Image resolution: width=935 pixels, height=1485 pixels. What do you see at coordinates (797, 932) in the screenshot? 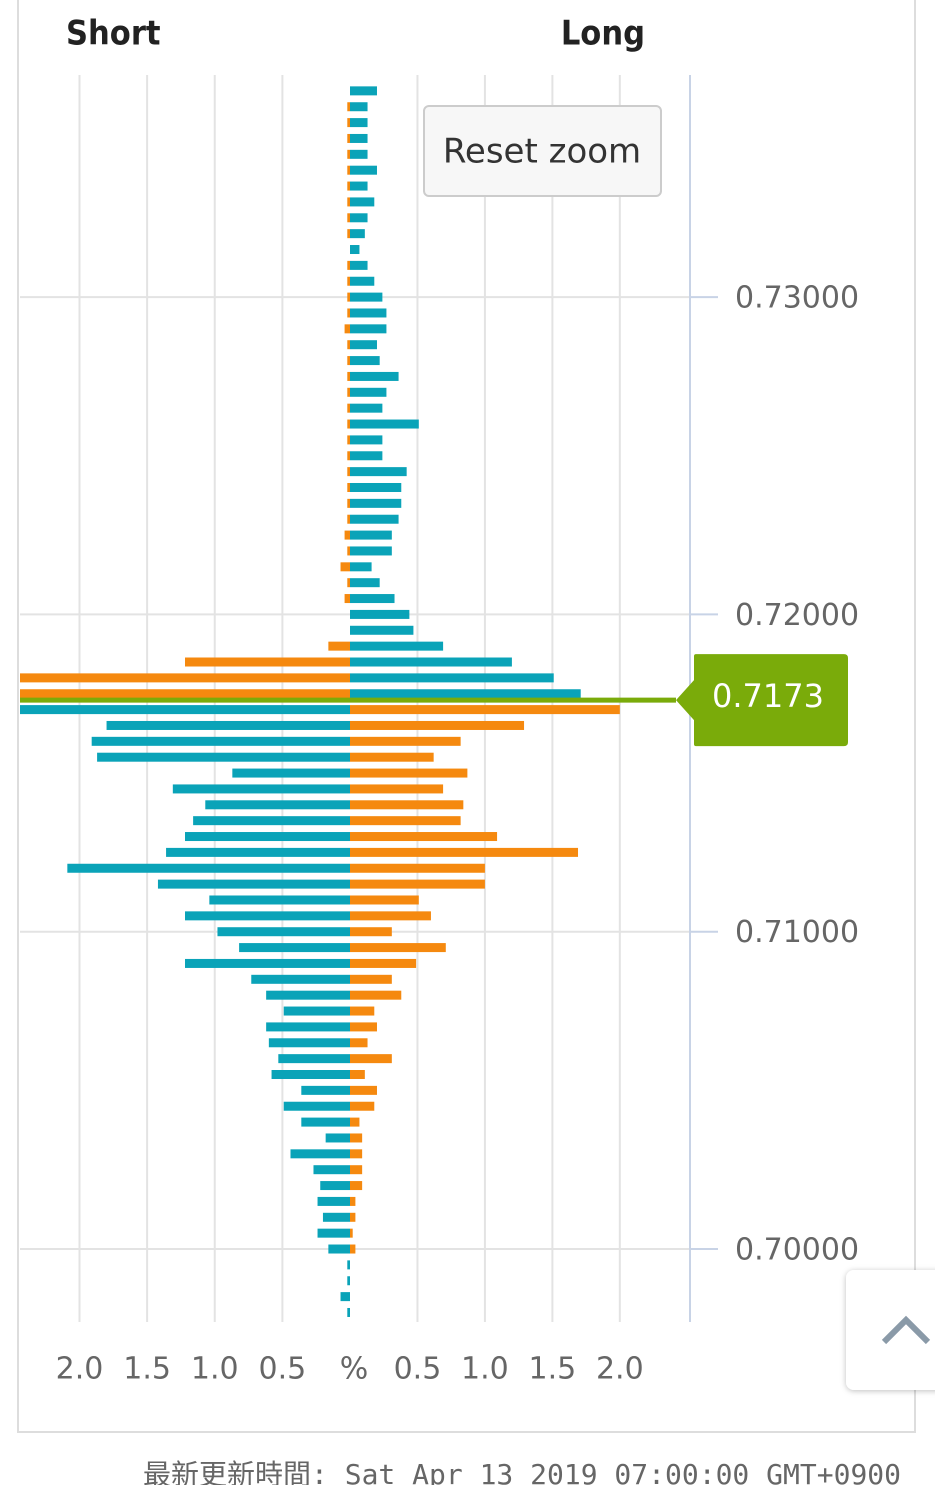
I see `y-tick-label: 0.71000` at bounding box center [797, 932].